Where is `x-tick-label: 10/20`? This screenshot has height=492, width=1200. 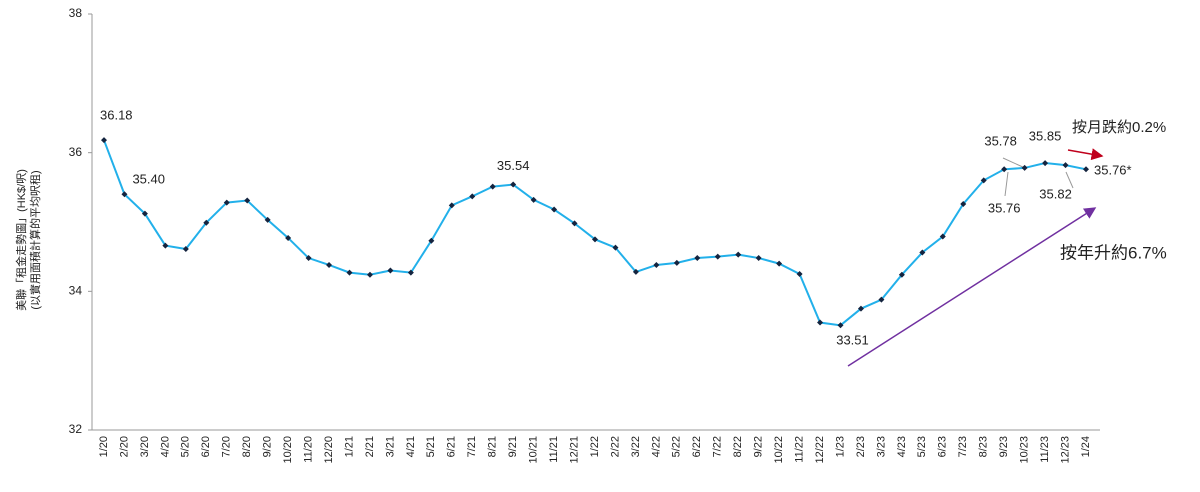
x-tick-label: 10/20 is located at coordinates (288, 450).